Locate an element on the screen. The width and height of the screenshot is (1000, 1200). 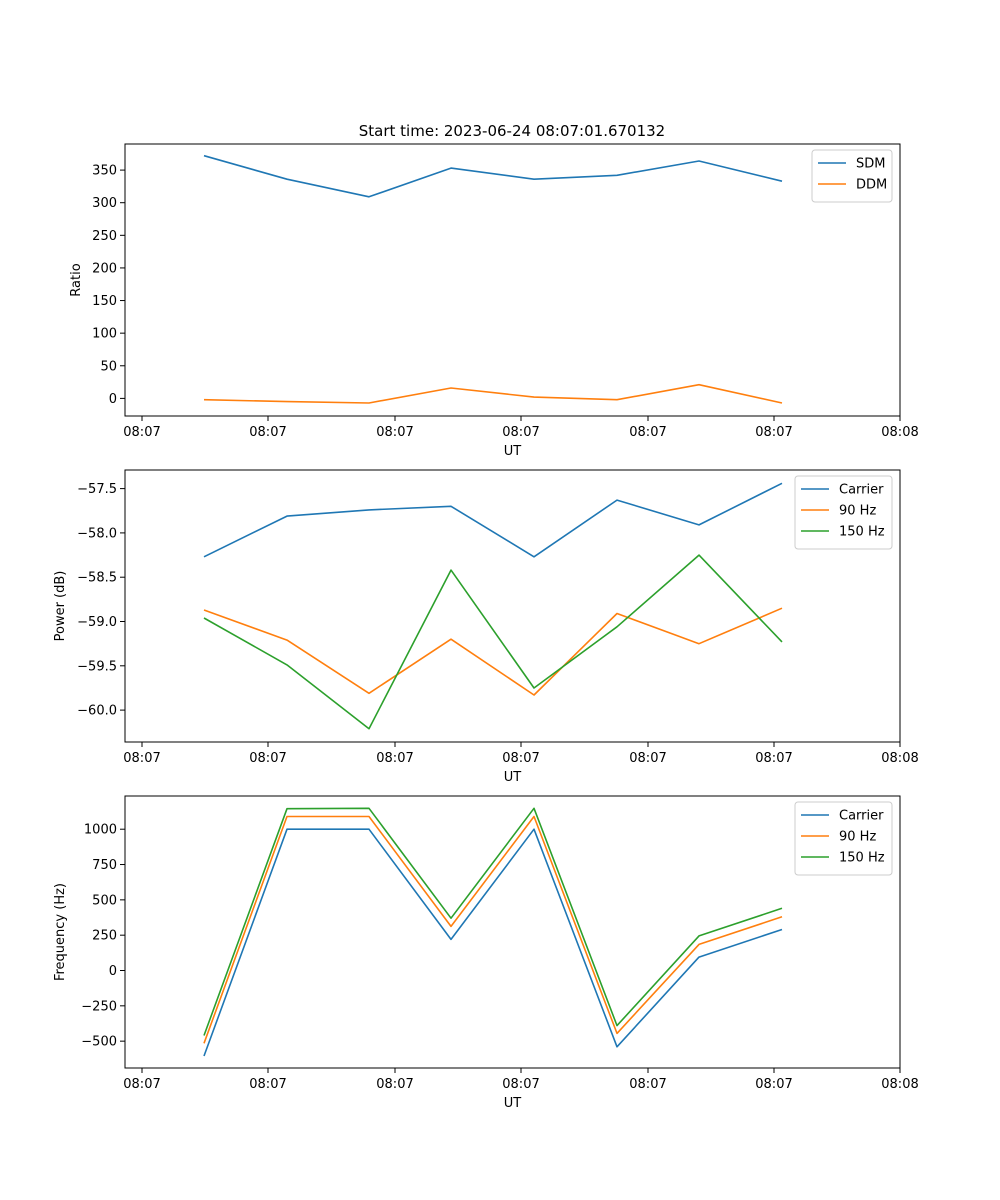
y-tick-label: −59.5 is located at coordinates (97, 666).